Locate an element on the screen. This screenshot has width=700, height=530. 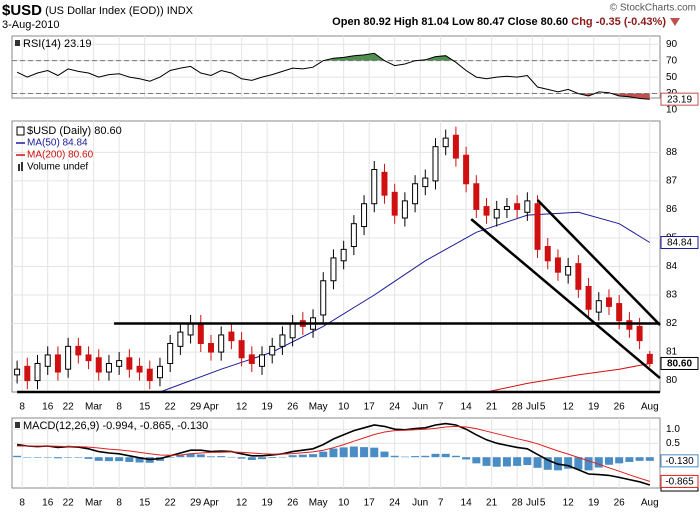
chart-heading: $USD (US Dollar Index (EOD)) INDX is located at coordinates (98, 10).